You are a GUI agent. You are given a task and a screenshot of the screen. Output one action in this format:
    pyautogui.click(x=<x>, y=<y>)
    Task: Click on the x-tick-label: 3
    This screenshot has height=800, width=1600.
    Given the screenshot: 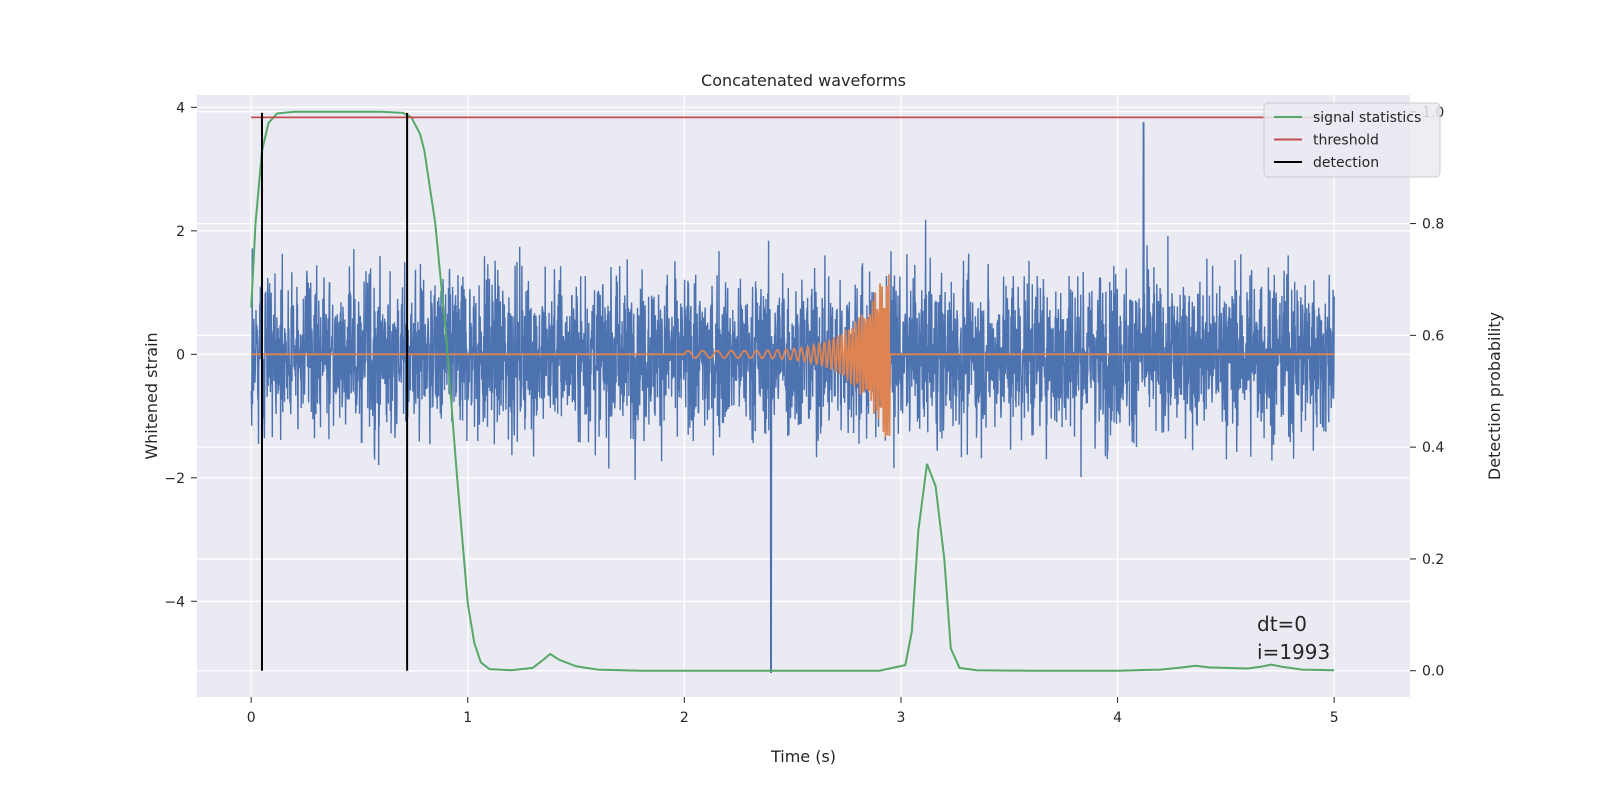 What is the action you would take?
    pyautogui.click(x=901, y=718)
    